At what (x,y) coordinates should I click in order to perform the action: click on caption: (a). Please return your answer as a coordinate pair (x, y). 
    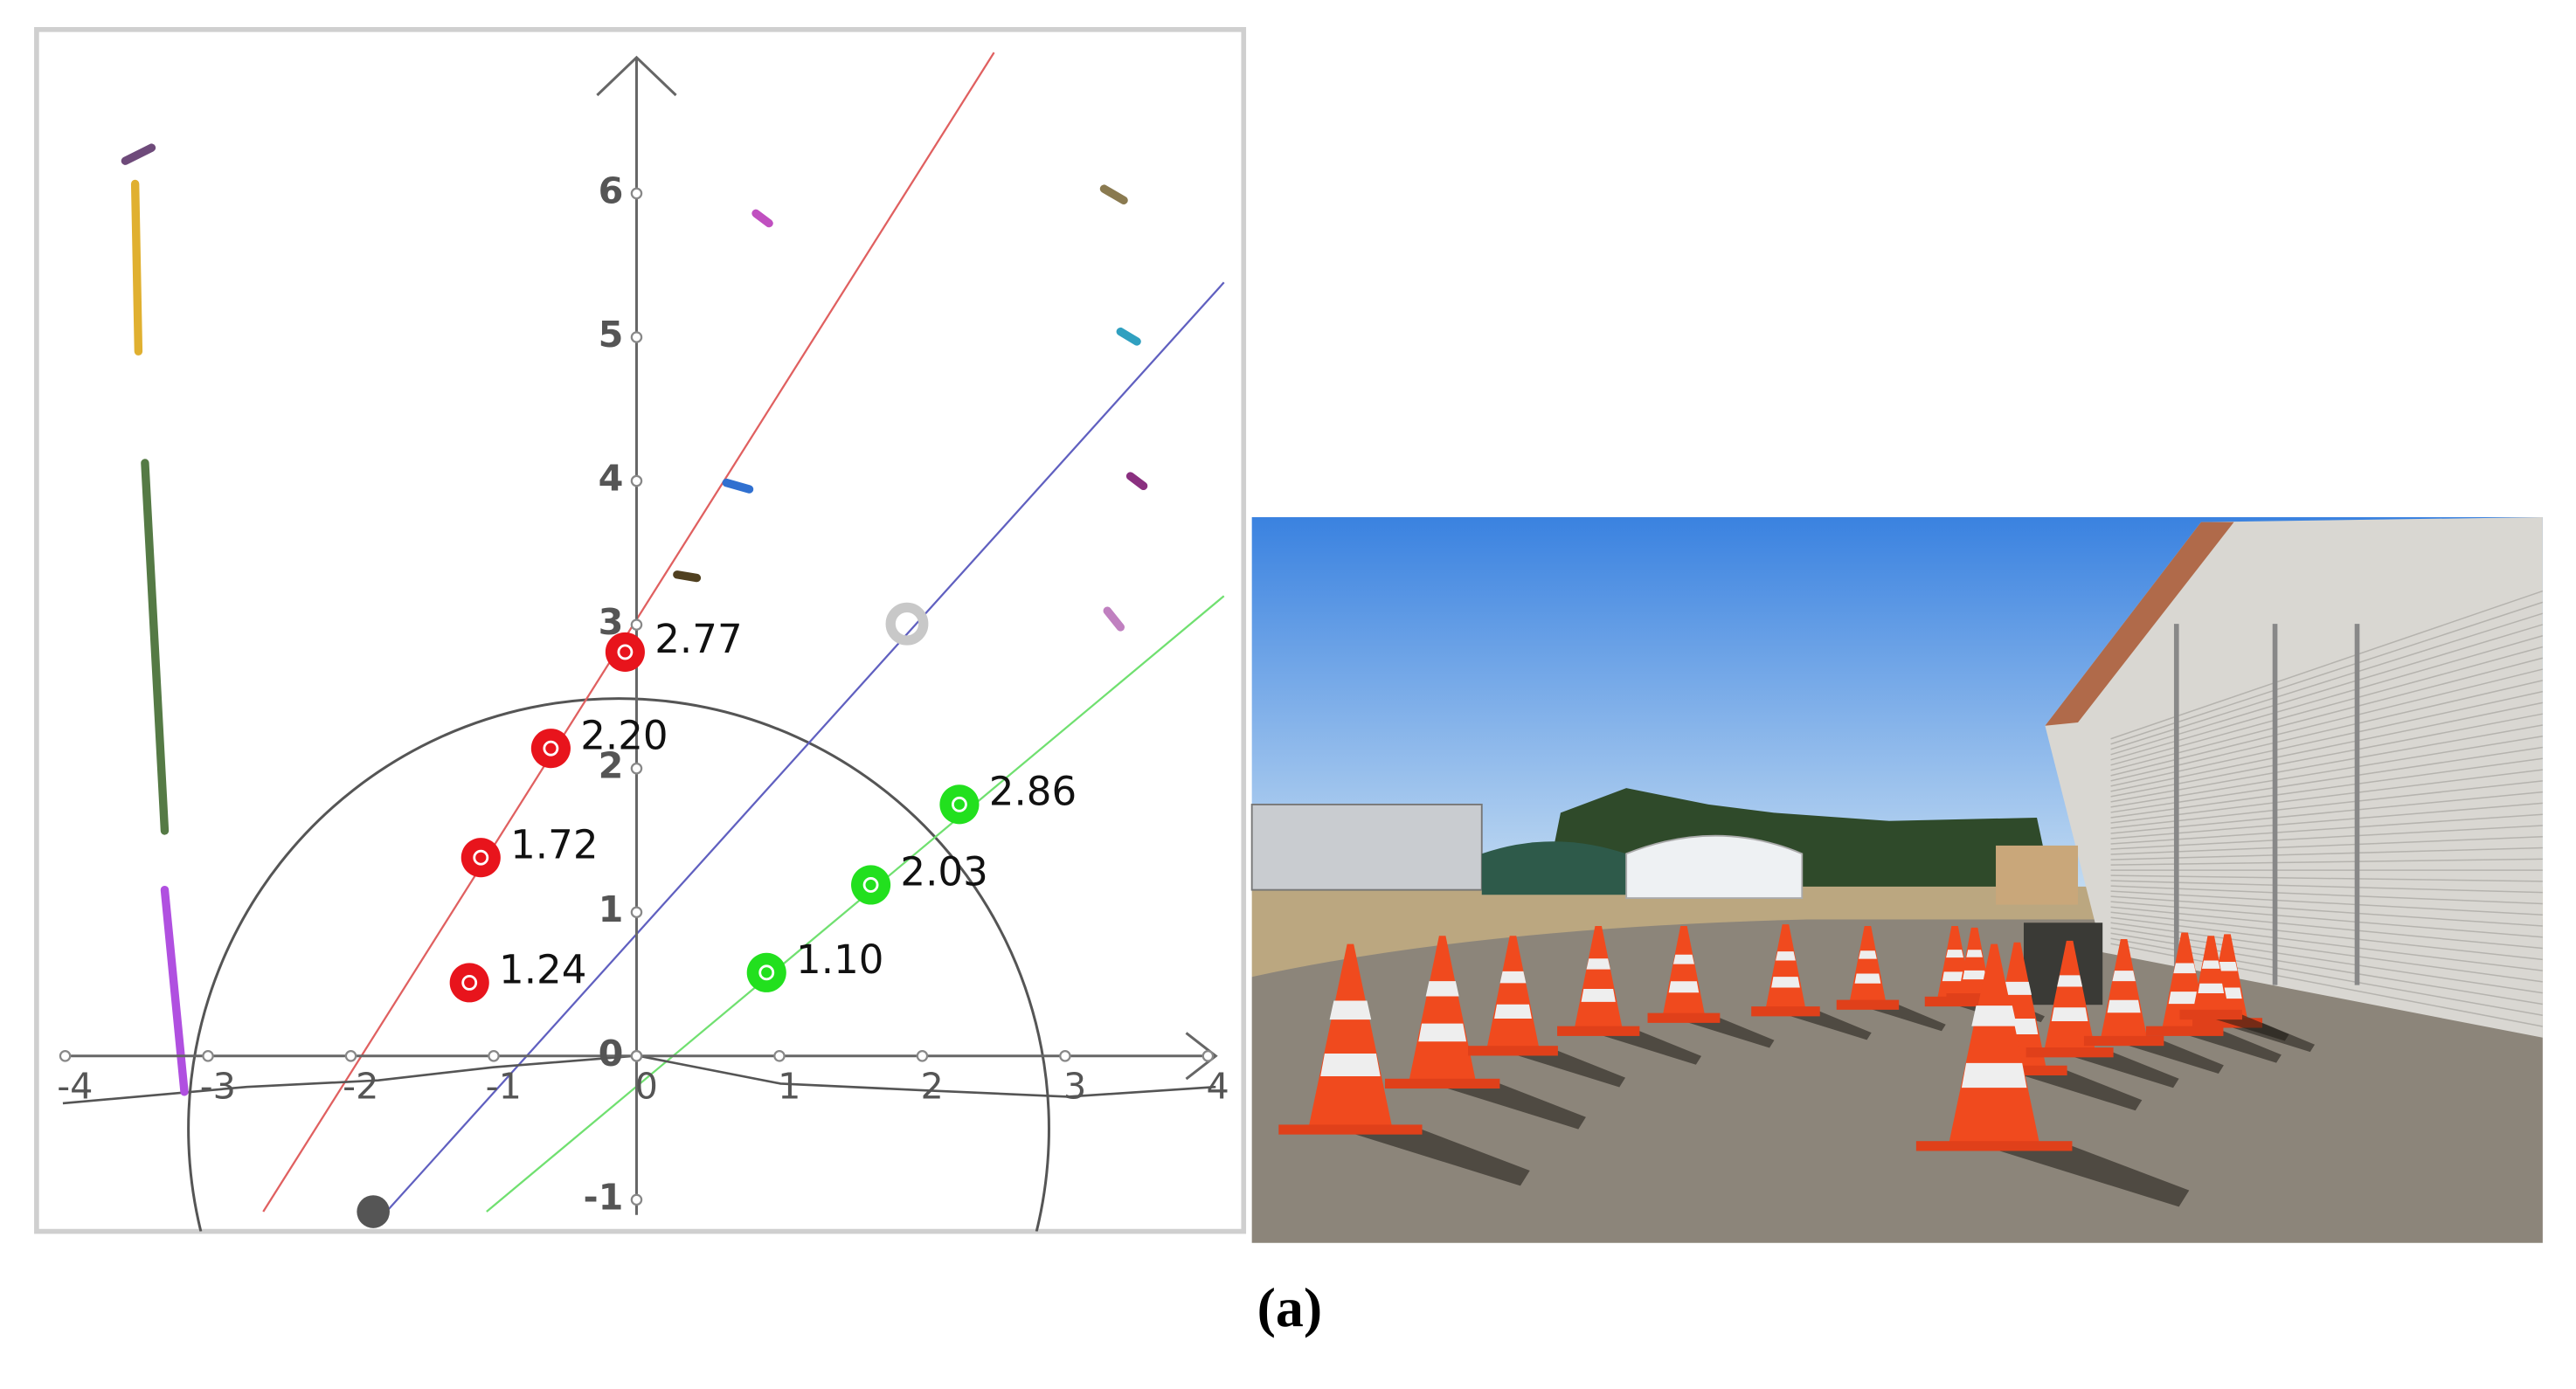
    Looking at the image, I should click on (1290, 1307).